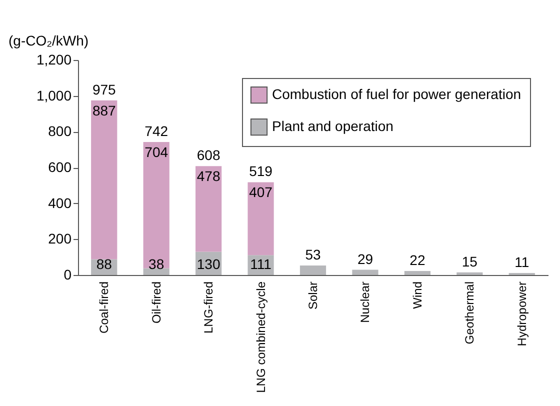 Image resolution: width=560 pixels, height=406 pixels. What do you see at coordinates (156, 303) in the screenshot?
I see `x-tick-label: Oil-fired` at bounding box center [156, 303].